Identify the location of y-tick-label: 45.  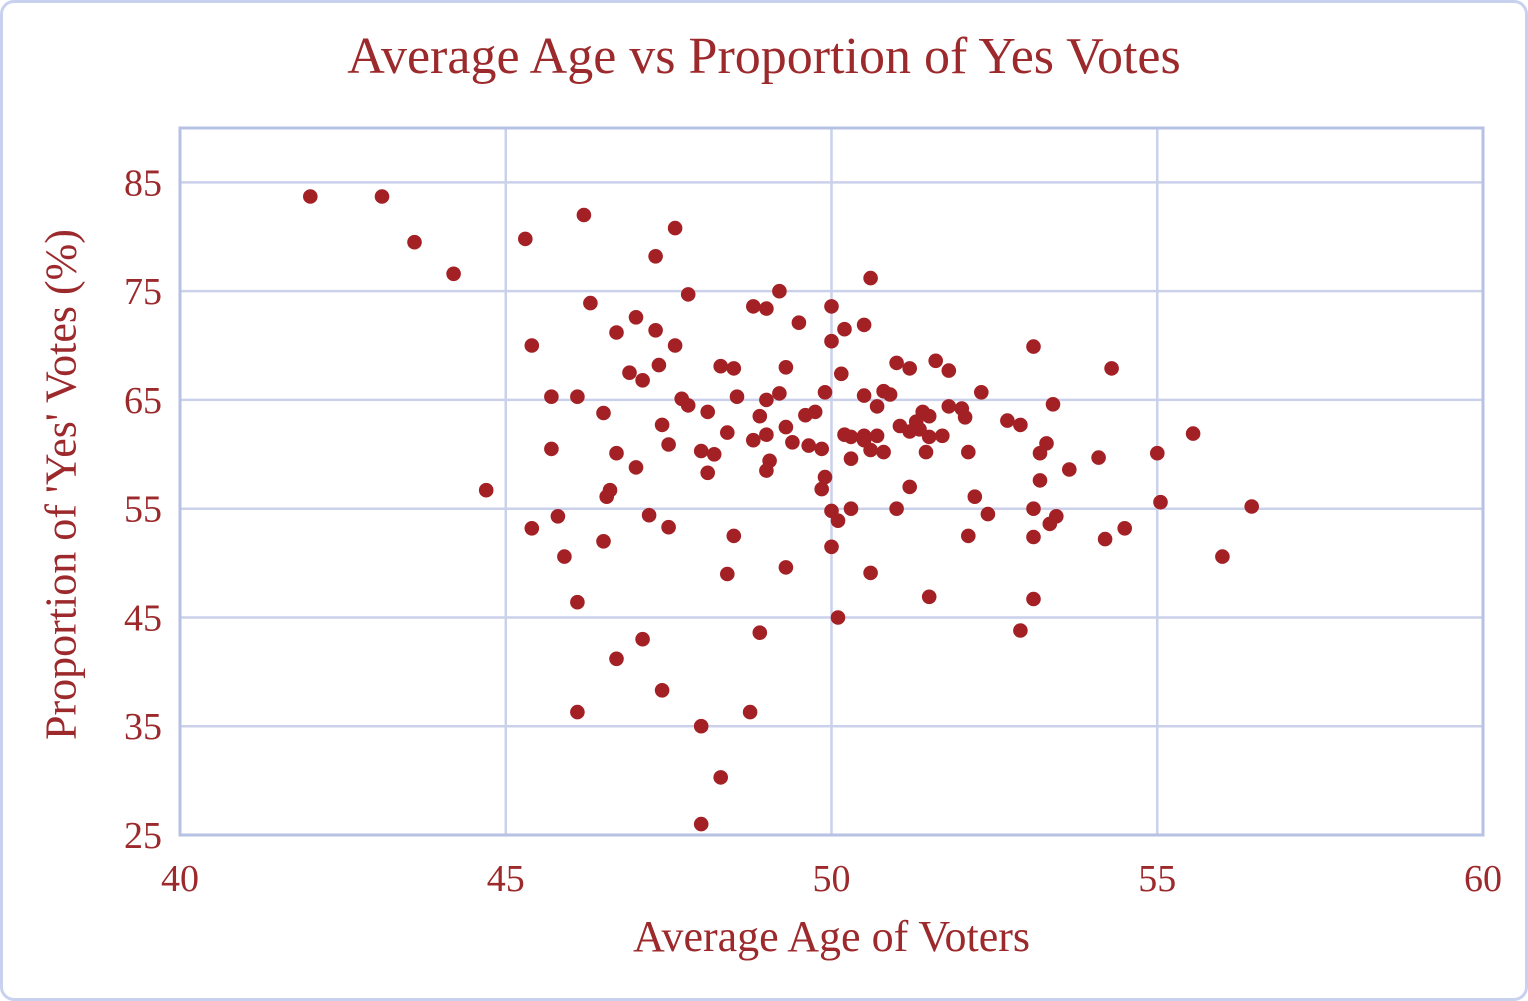
(143, 618).